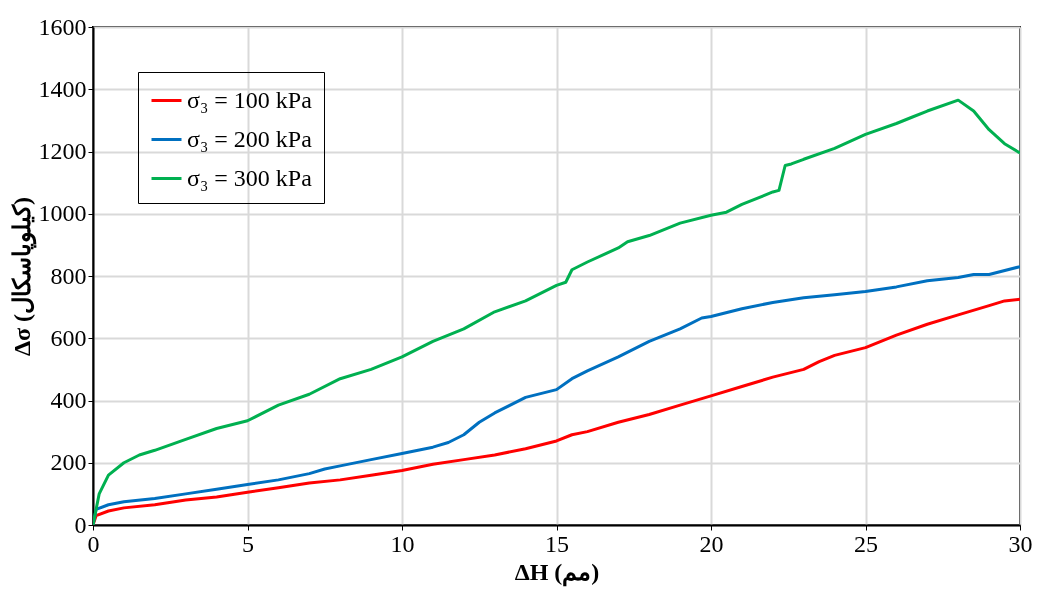 This screenshot has width=1057, height=594. Describe the element at coordinates (250, 99) in the screenshot. I see `legend-label: σ₃ = 100 kPa` at that location.